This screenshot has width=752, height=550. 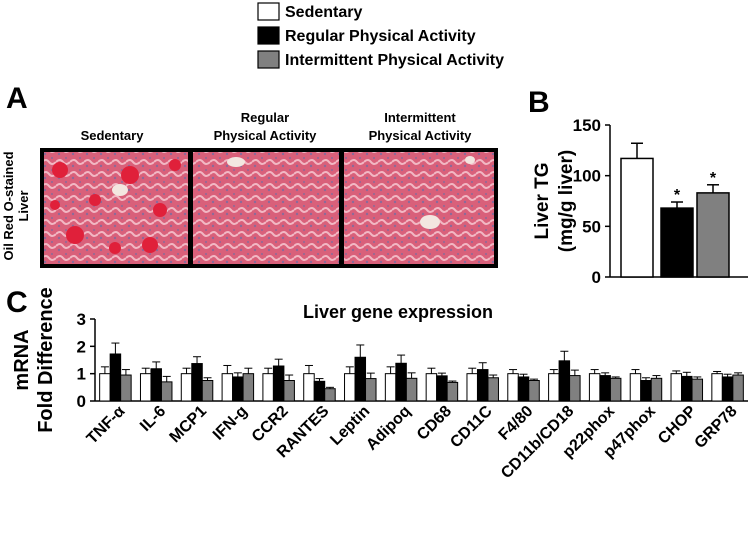 I want to click on lipid-droplets, so click(x=115, y=206).